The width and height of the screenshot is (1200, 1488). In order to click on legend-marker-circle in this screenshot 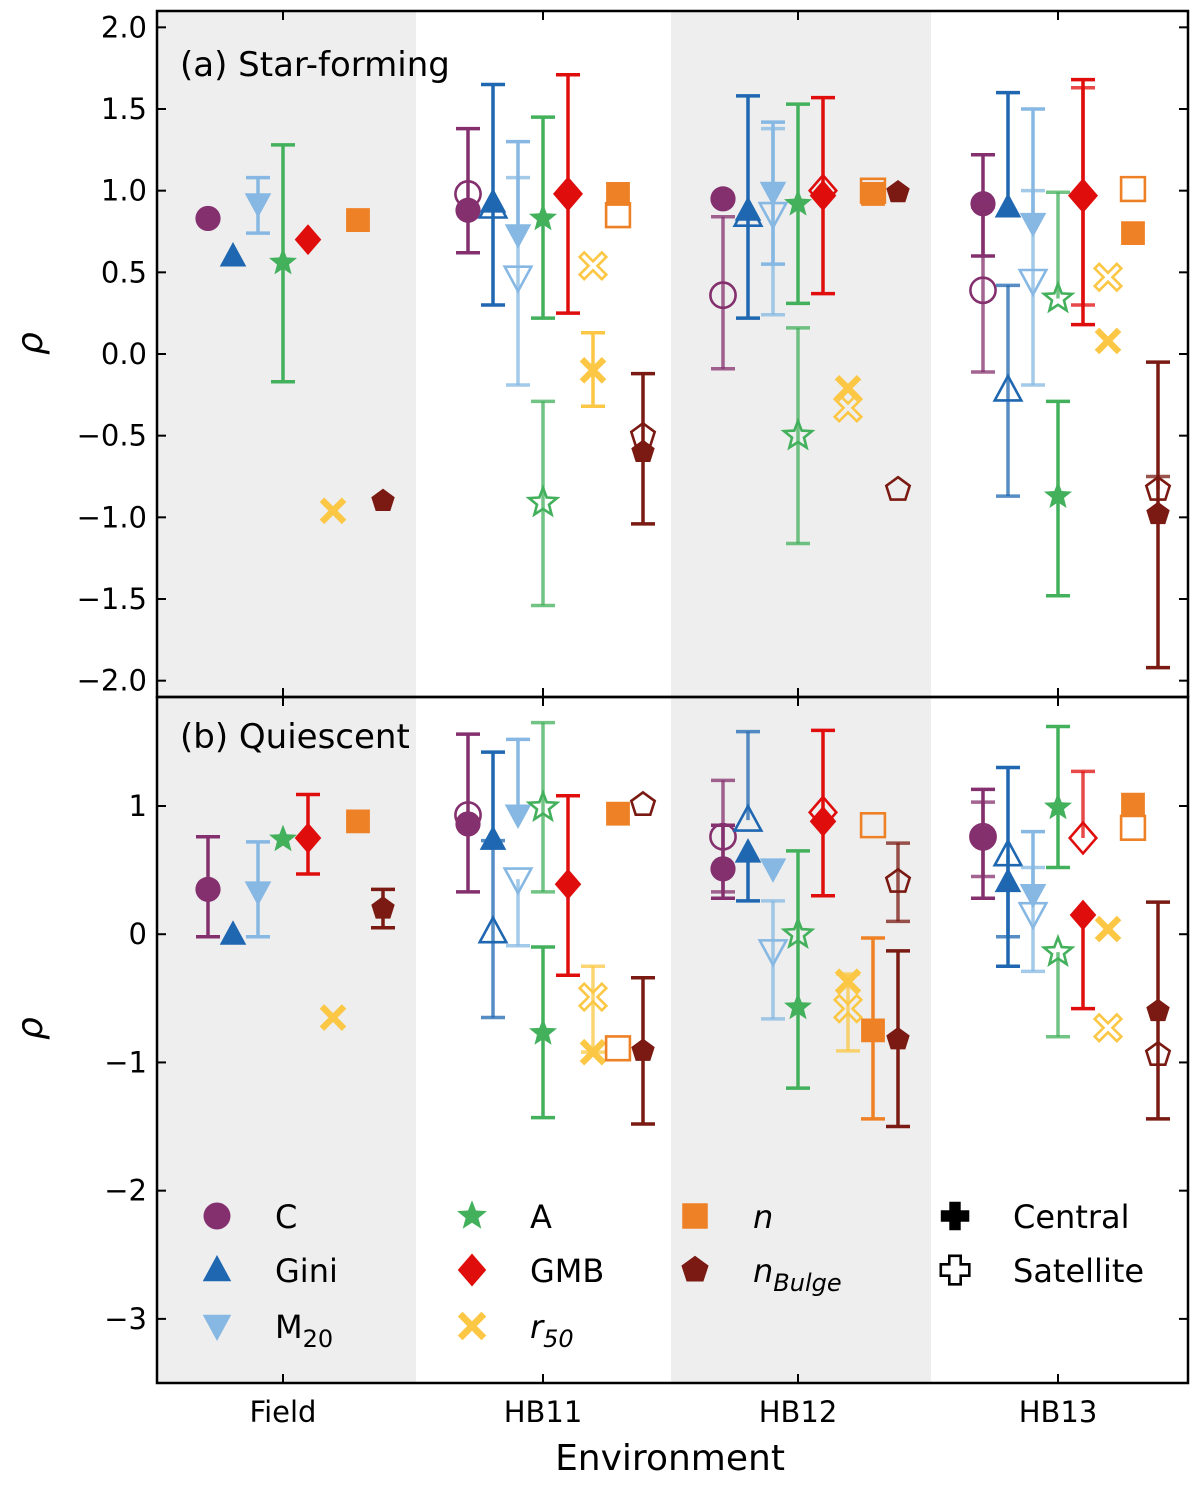, I will do `click(217, 1216)`.